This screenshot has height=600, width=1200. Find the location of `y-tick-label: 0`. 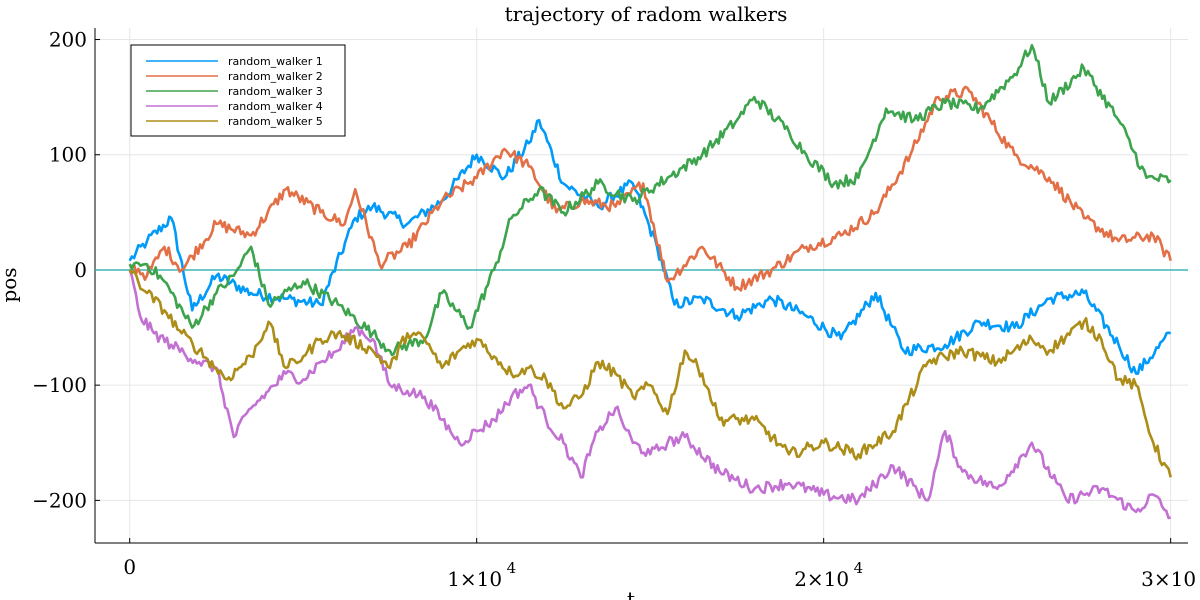

y-tick-label: 0 is located at coordinates (80, 270).